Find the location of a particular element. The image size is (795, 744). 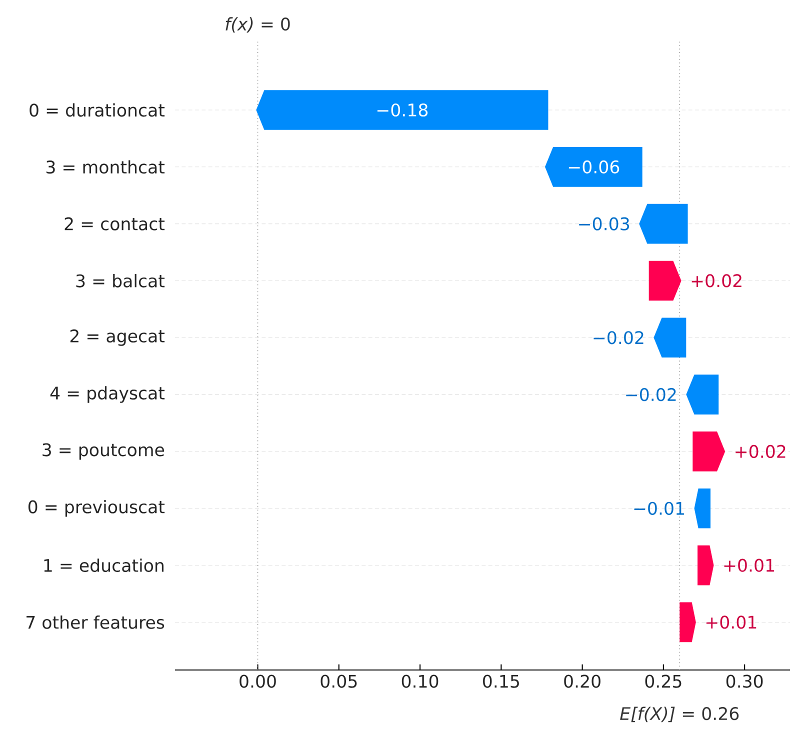

y-tick-label: 3 = poutcome is located at coordinates (103, 451).